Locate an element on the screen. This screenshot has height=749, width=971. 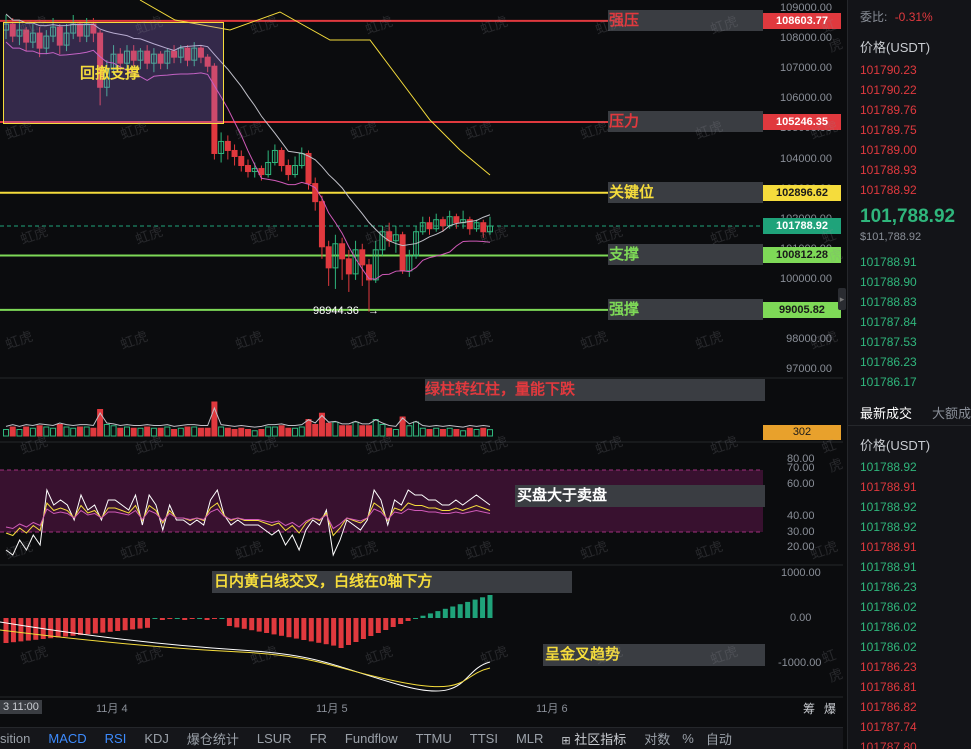
price-tick: 104000.00 is located at coordinates (806, 158).